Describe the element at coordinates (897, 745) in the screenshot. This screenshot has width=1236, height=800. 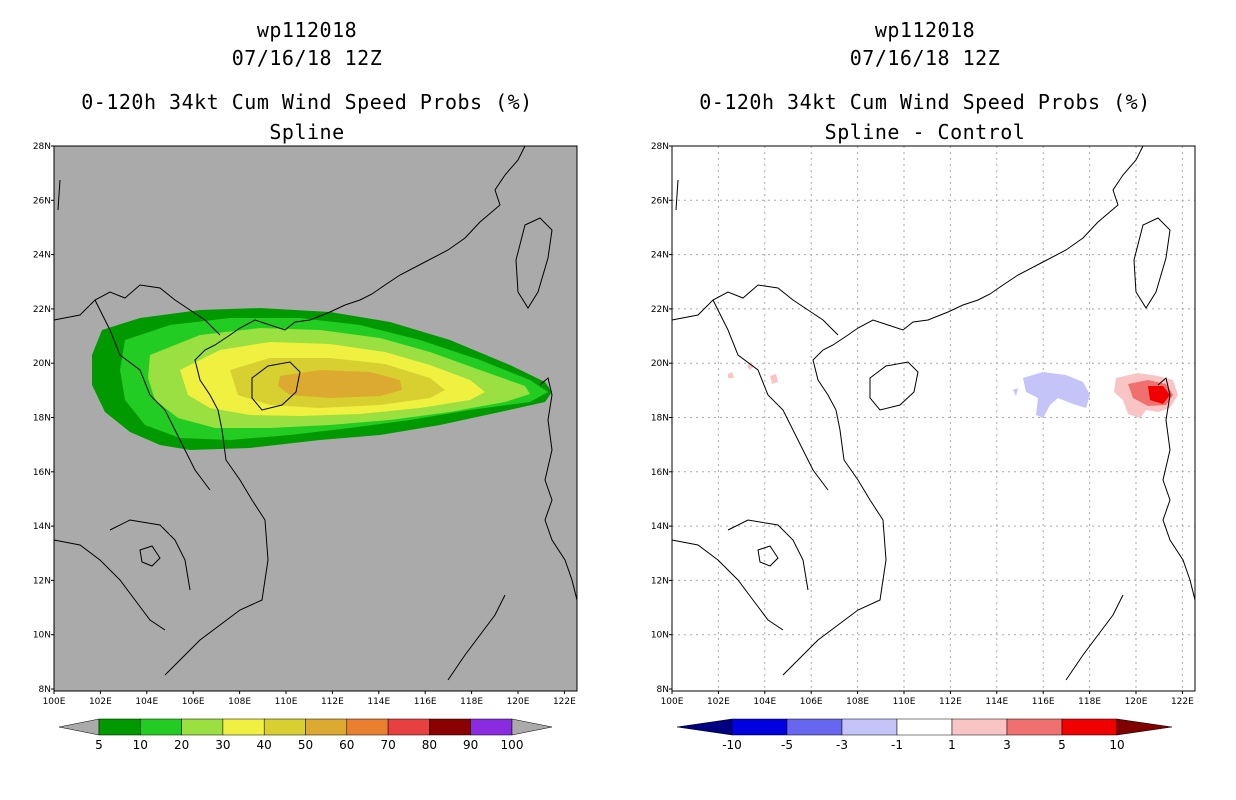
I see `colorbar-label: -1` at that location.